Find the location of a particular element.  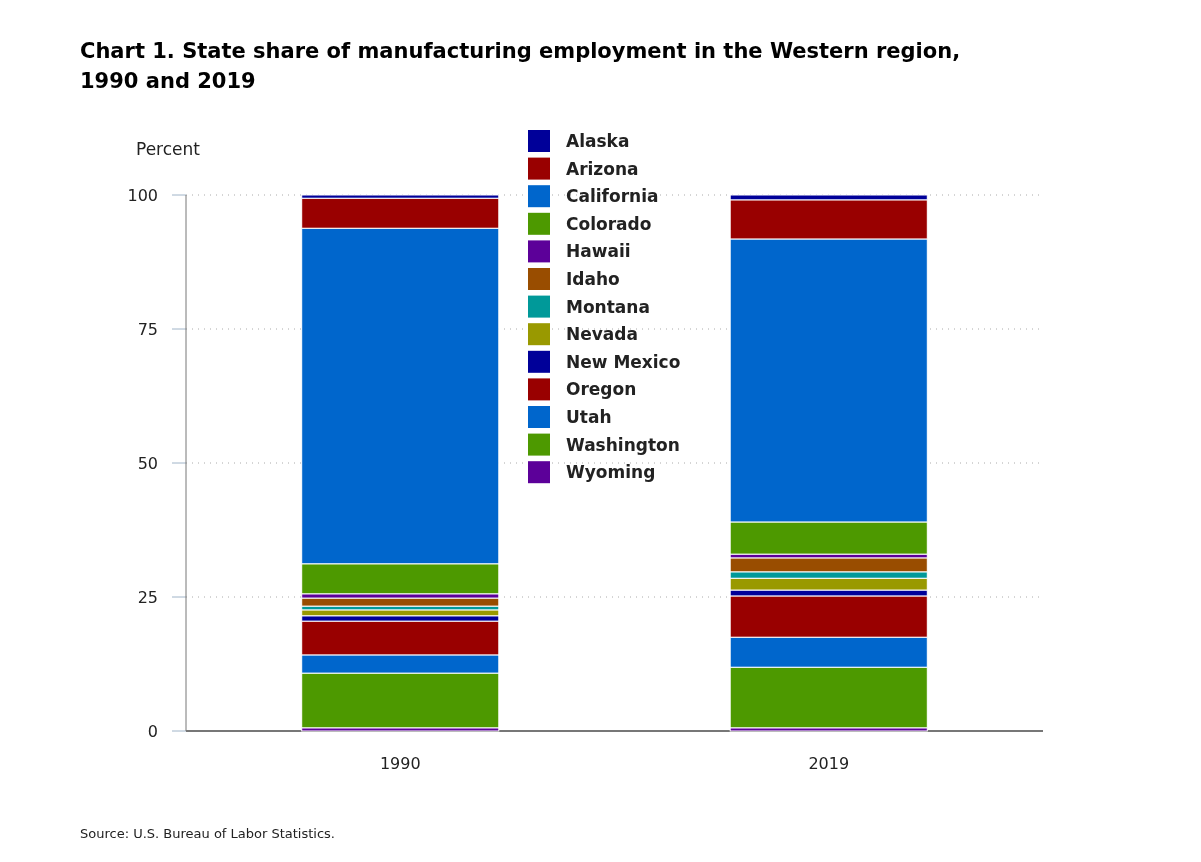

legend-label: Utah is located at coordinates (589, 416).